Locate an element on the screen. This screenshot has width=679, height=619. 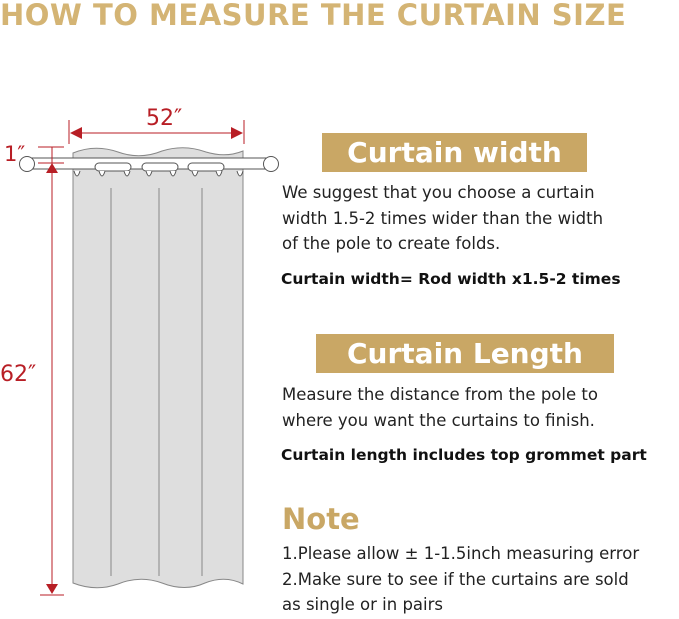
height-dimension-arrow is located at coordinates (51, 371).